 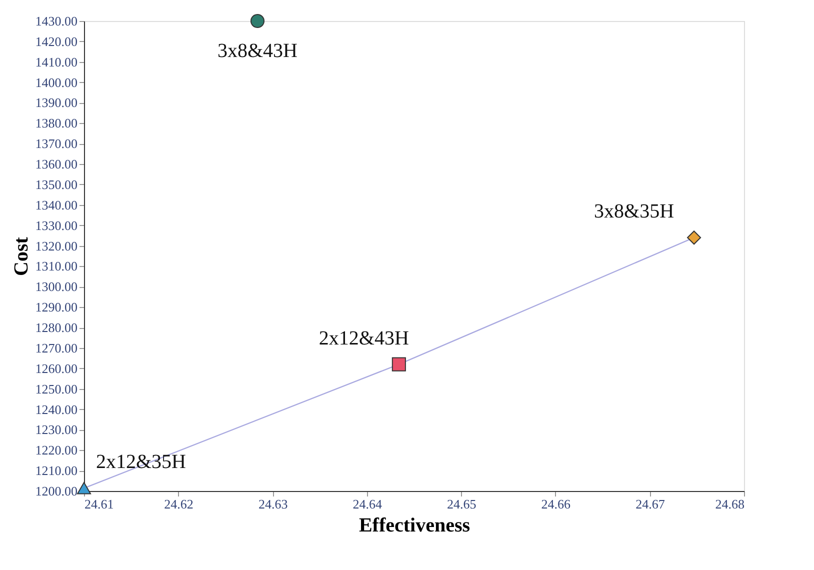 What do you see at coordinates (56, 204) in the screenshot?
I see `y-tick-label: 1340.00` at bounding box center [56, 204].